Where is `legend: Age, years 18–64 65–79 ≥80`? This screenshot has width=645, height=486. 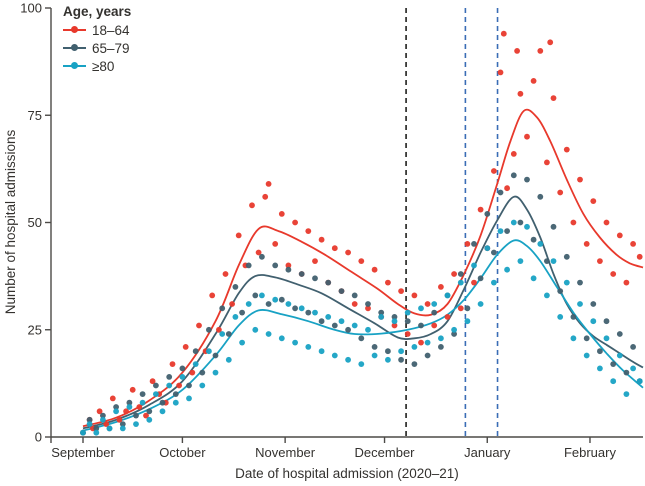
legend: Age, years 18–64 65–79 ≥80 is located at coordinates (97, 39).